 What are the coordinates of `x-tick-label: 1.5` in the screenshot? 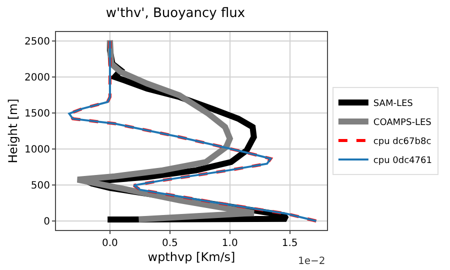 It's located at (290, 243).